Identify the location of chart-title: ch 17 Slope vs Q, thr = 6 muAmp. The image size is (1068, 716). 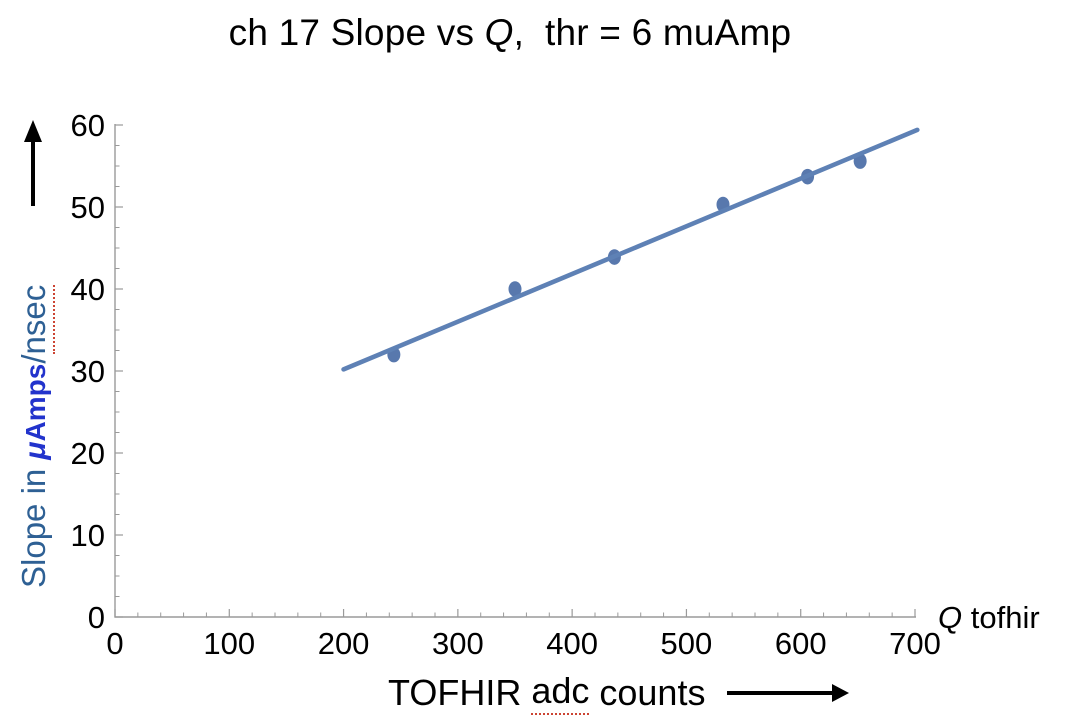
(510, 33).